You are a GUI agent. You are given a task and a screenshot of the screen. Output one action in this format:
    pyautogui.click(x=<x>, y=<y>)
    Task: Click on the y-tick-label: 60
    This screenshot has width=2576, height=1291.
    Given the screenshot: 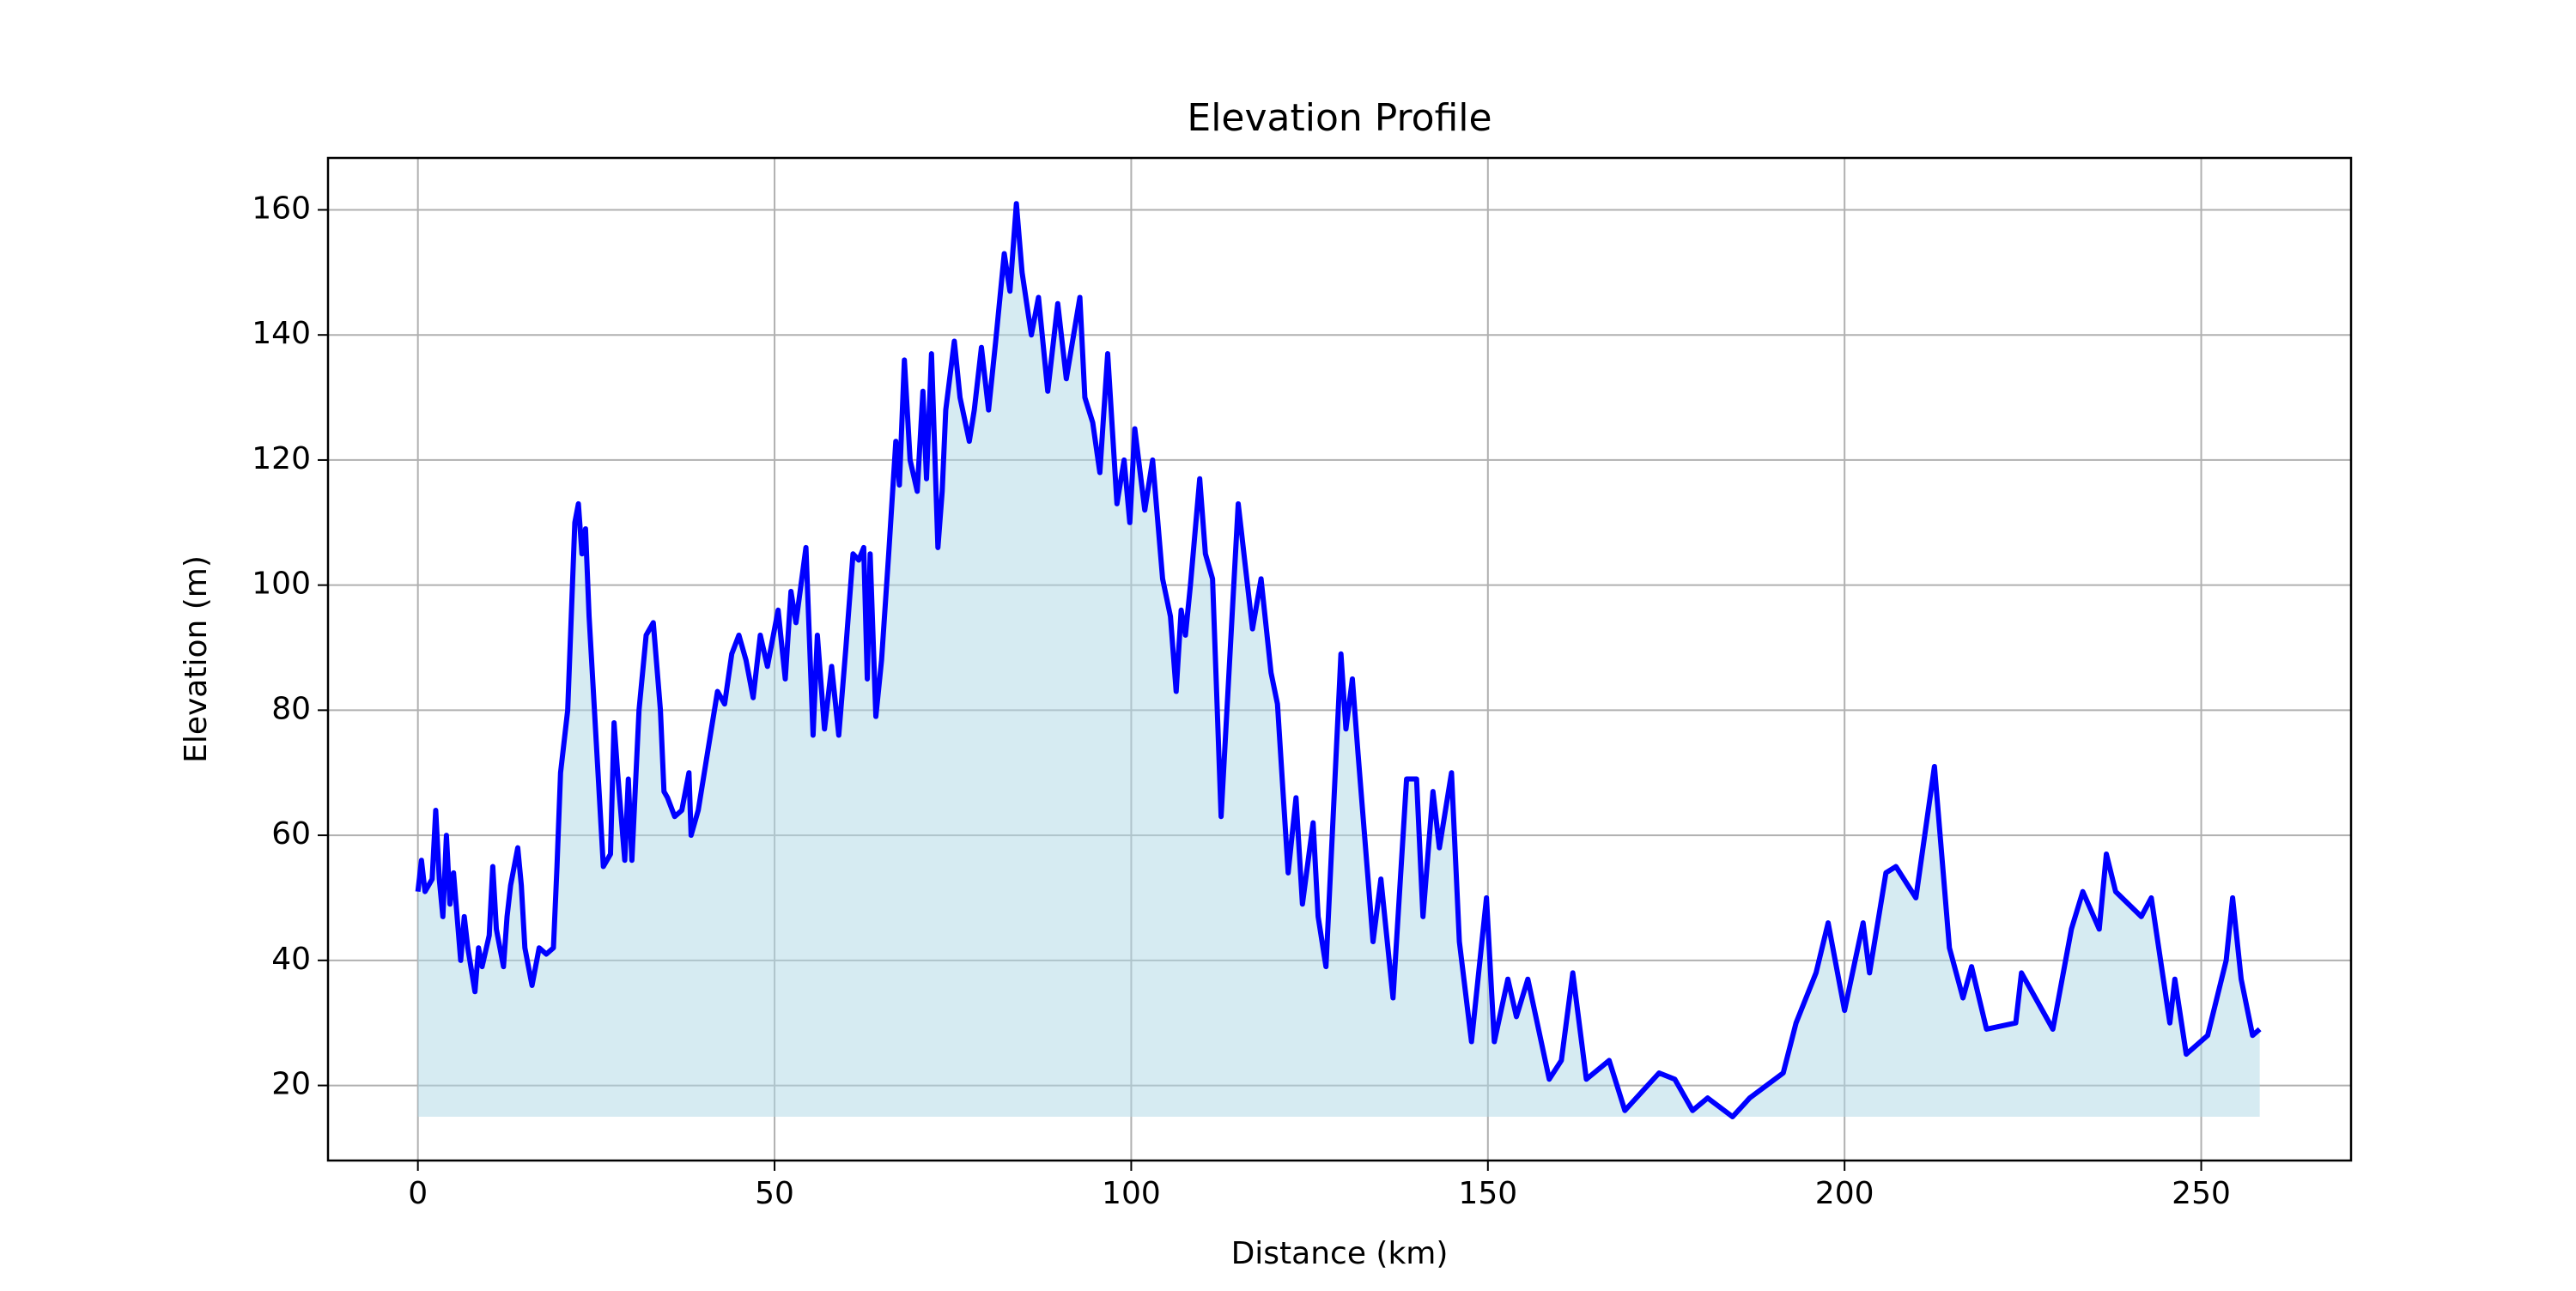 What is the action you would take?
    pyautogui.click(x=291, y=834)
    